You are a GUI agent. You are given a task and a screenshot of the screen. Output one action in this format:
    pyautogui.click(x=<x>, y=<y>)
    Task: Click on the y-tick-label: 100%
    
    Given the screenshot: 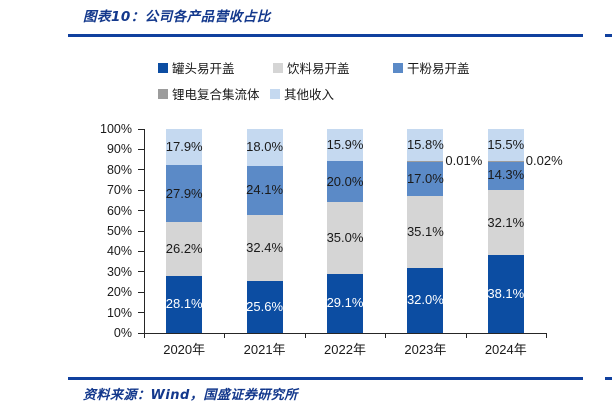 What is the action you would take?
    pyautogui.click(x=116, y=129)
    